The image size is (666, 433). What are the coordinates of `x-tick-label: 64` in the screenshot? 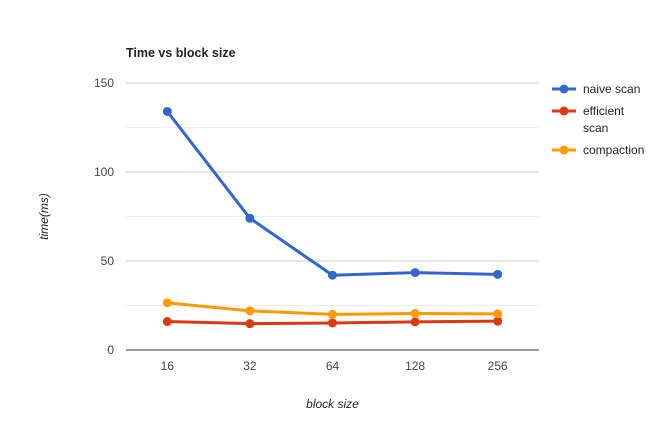 It's located at (333, 366).